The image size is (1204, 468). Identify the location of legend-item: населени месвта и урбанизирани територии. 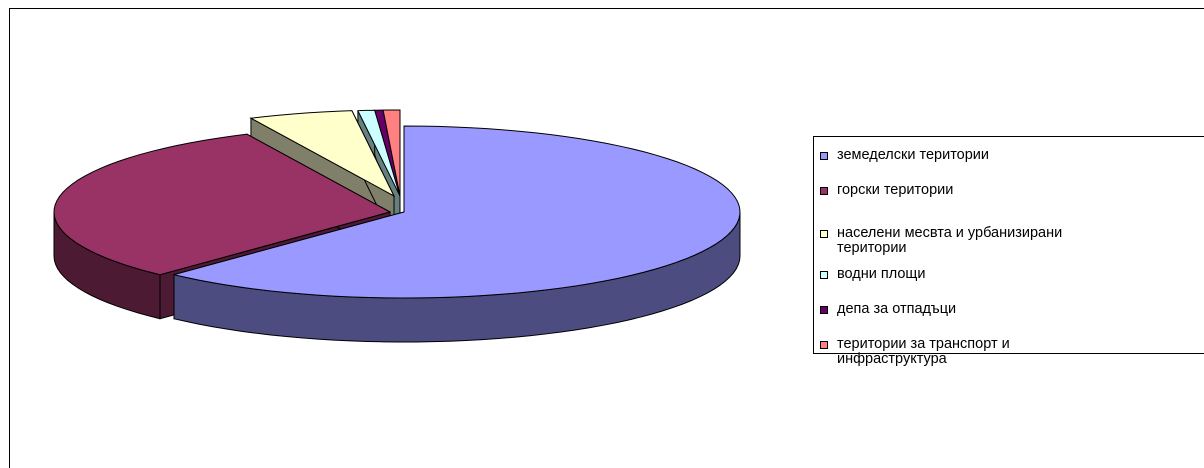
(1010, 241).